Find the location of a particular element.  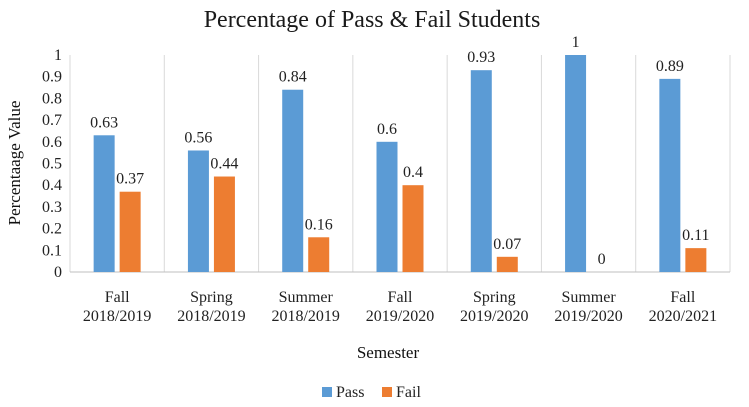

y-tick-label: 0.7 is located at coordinates (52, 120).